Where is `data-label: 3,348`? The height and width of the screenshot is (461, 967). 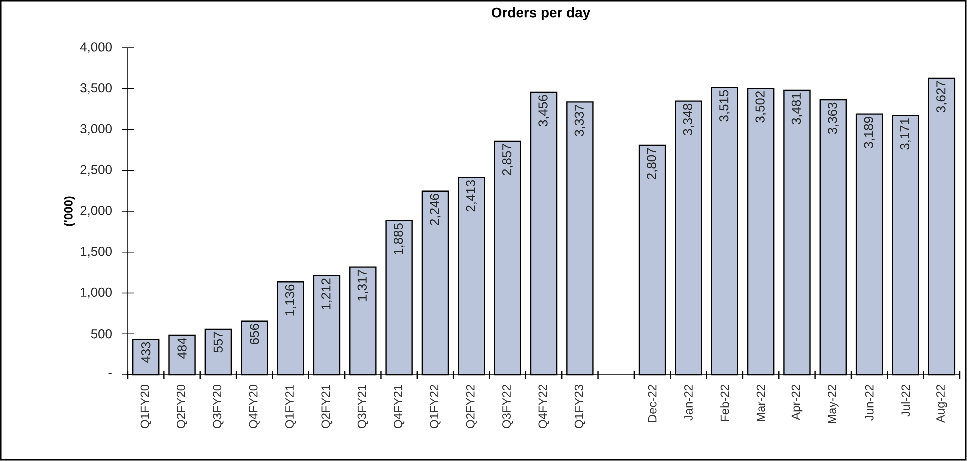 data-label: 3,348 is located at coordinates (688, 120).